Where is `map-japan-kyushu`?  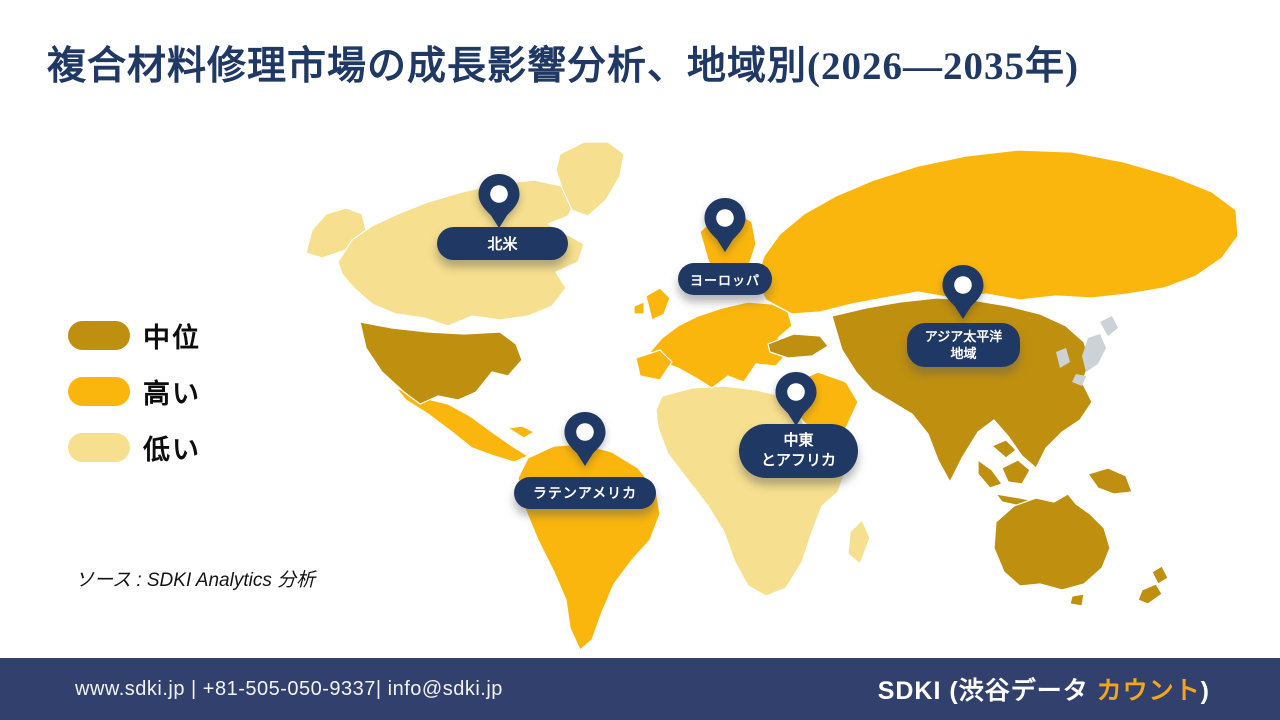
map-japan-kyushu is located at coordinates (1079, 380).